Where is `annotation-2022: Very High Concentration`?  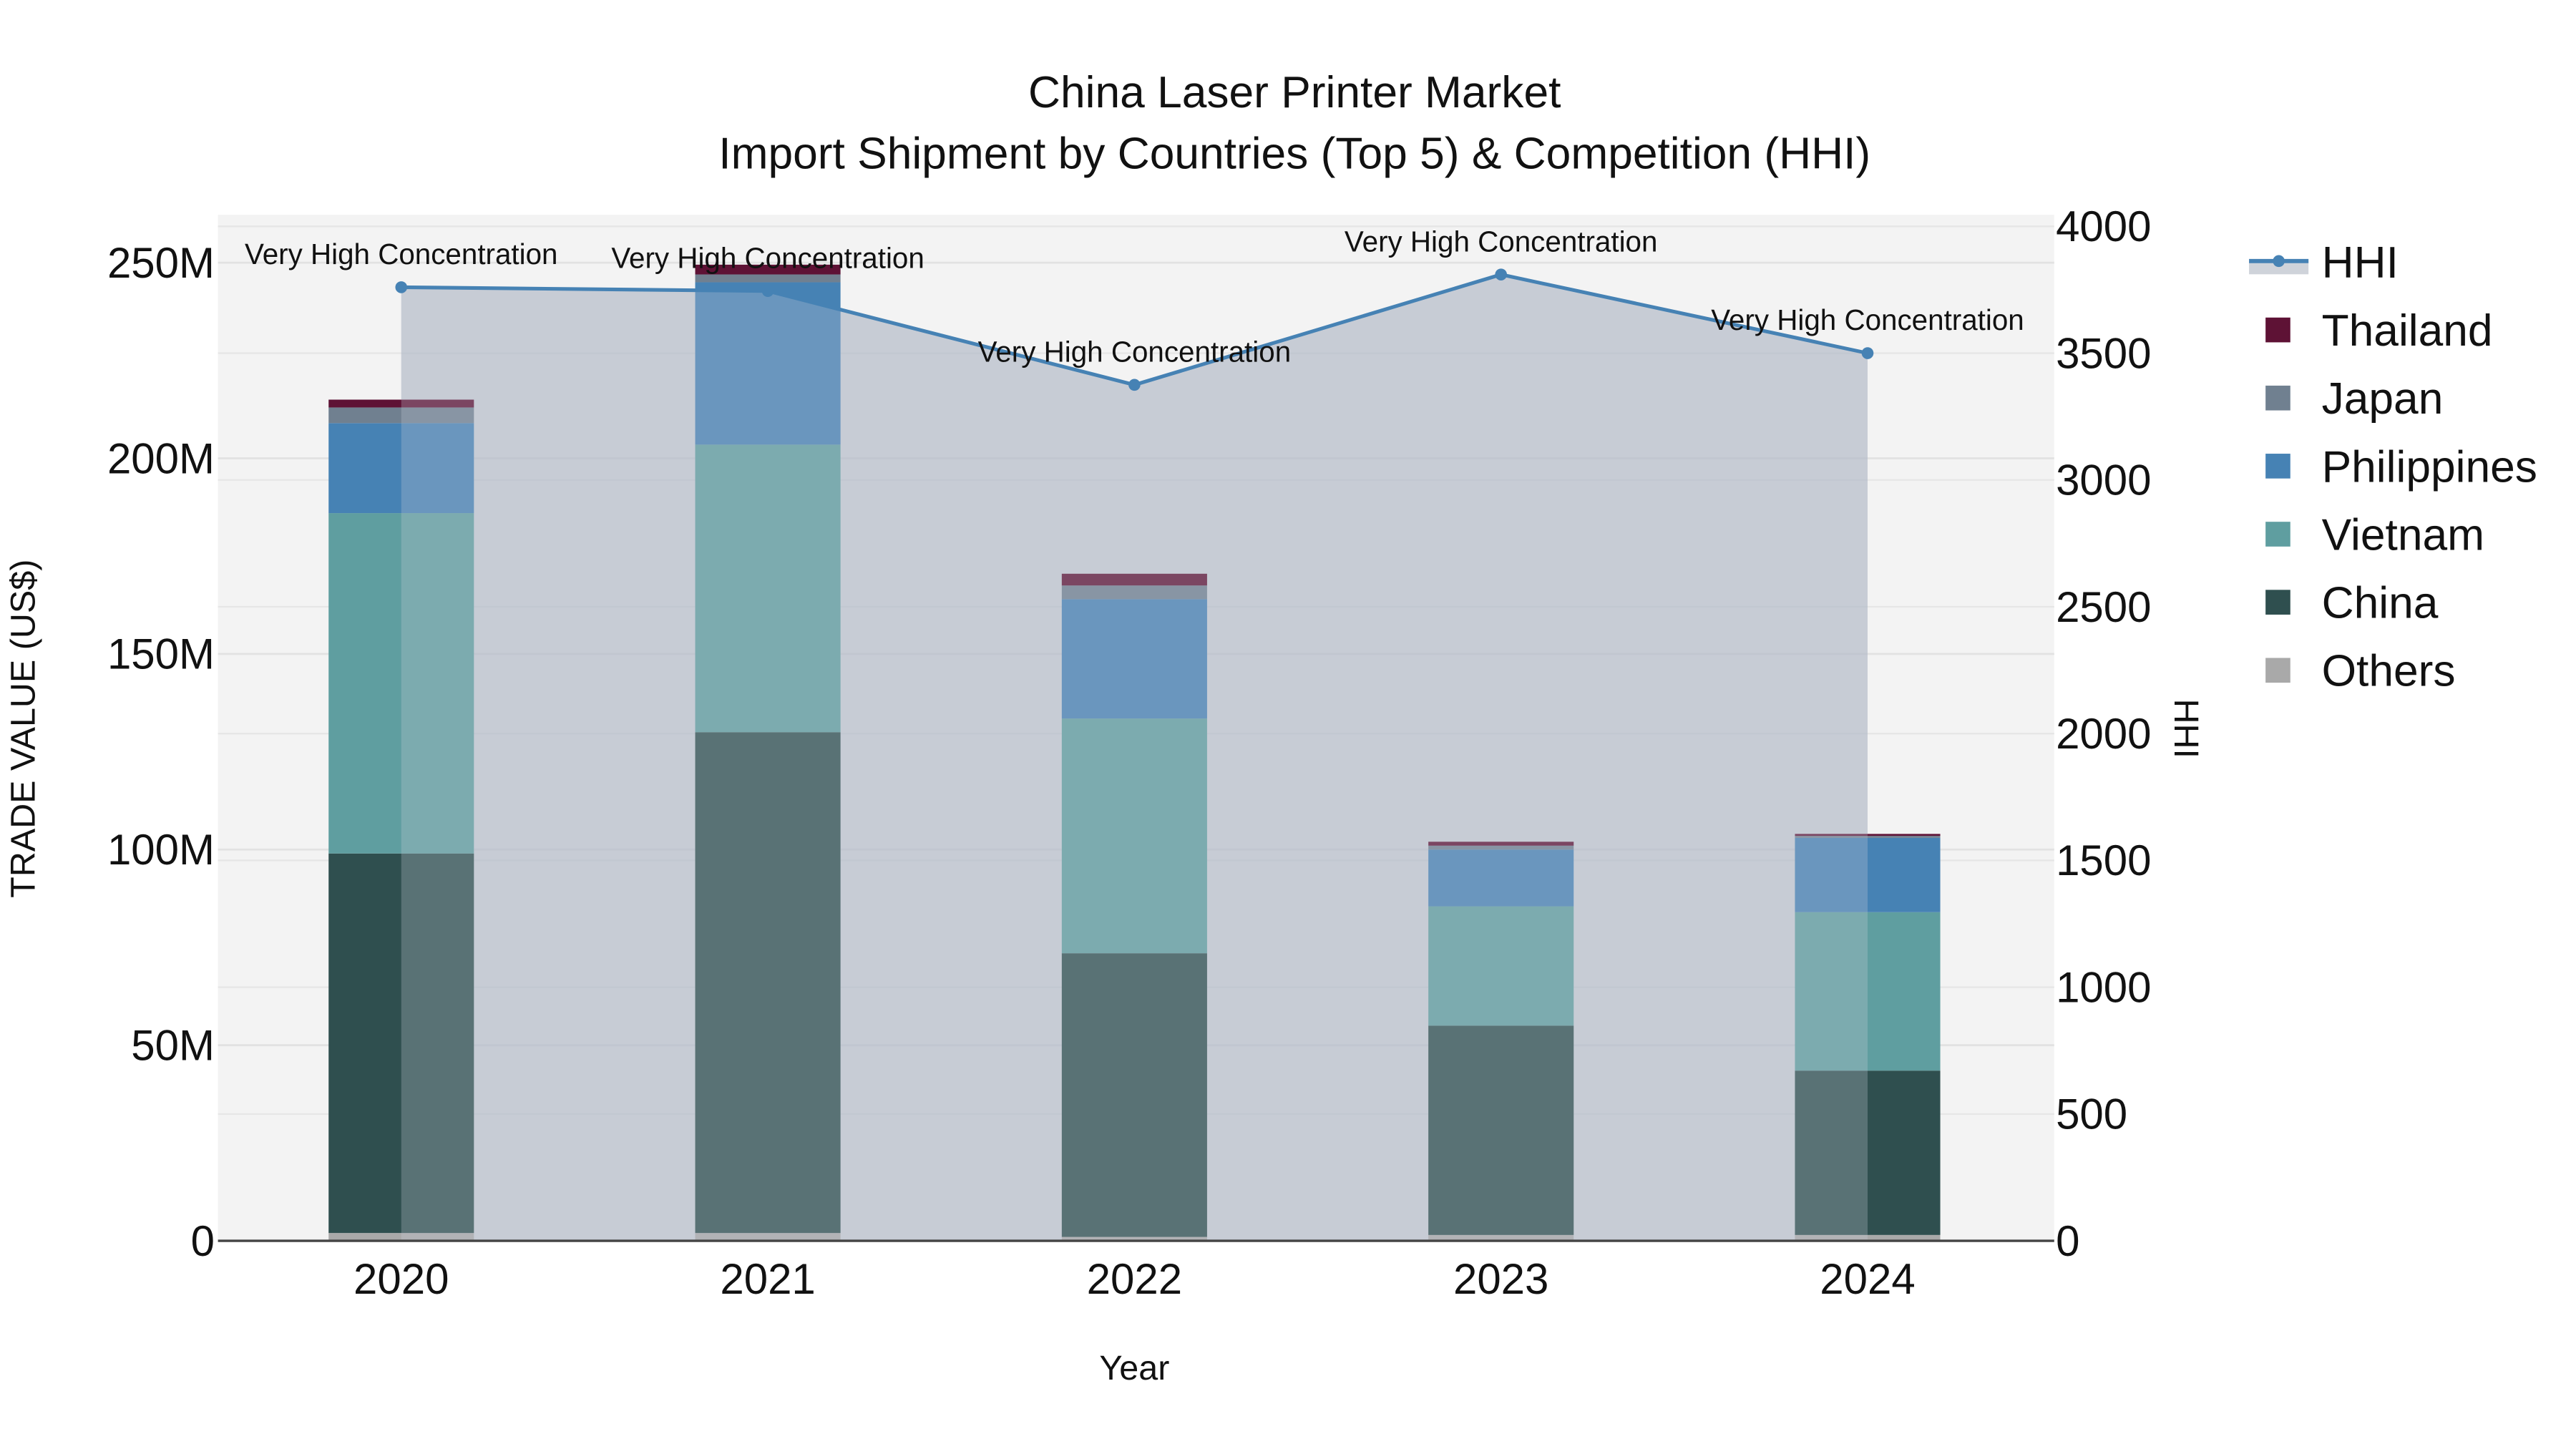 annotation-2022: Very High Concentration is located at coordinates (1135, 352).